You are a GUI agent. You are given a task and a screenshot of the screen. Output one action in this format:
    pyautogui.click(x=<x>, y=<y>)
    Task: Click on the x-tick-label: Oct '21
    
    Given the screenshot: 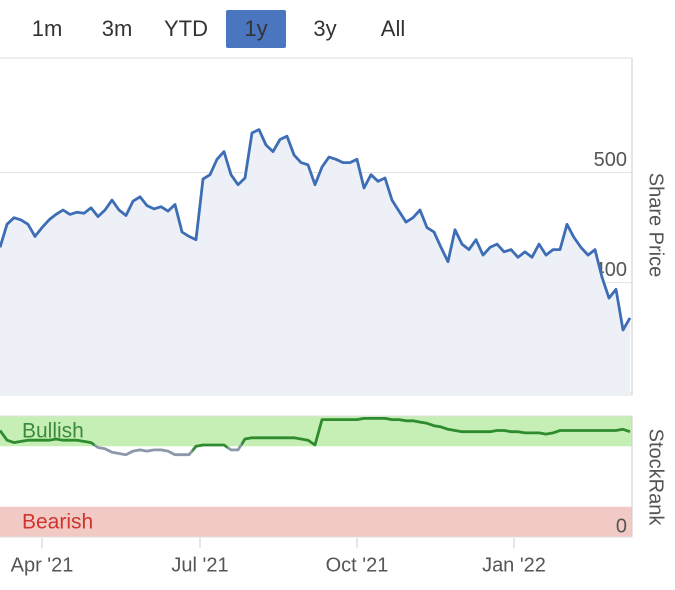 What is the action you would take?
    pyautogui.click(x=357, y=565)
    